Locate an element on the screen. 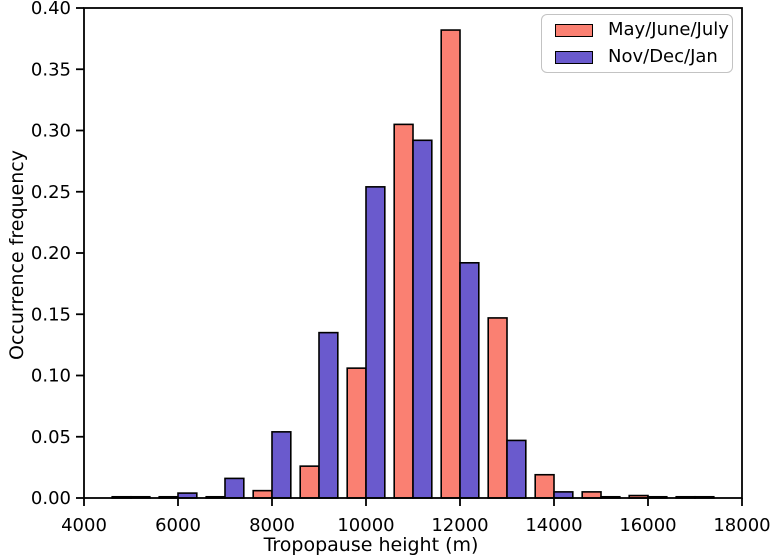  svg-text: 0.30 is located at coordinates (51, 131).